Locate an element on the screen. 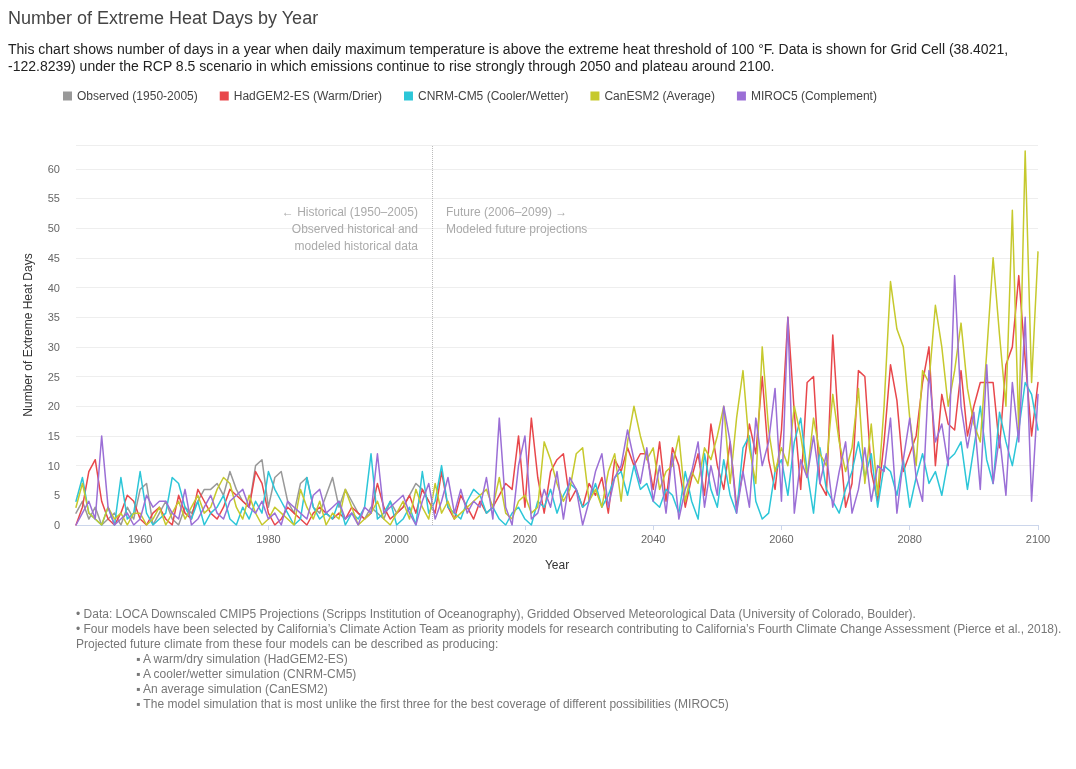 This screenshot has width=1076, height=769. legend-label: CanESM2 (Average) is located at coordinates (659, 96).